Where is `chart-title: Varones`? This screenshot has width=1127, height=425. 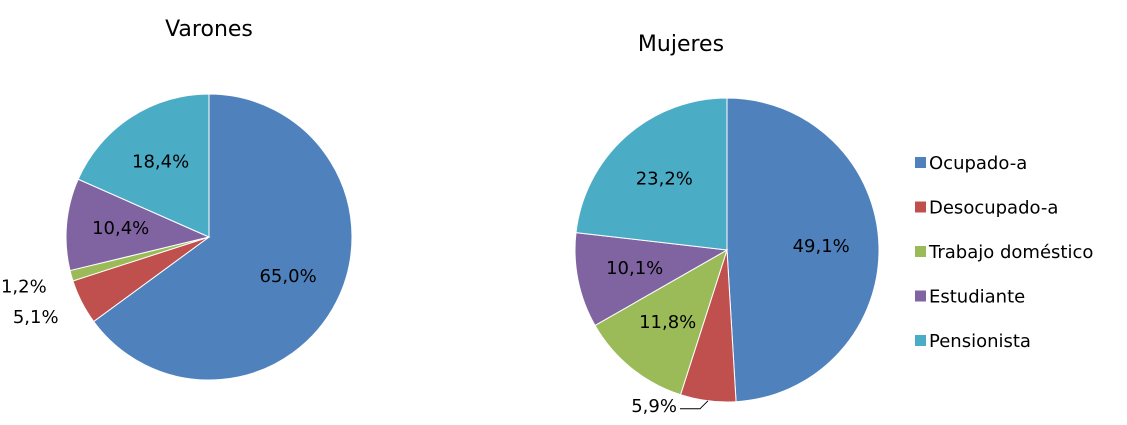
chart-title: Varones is located at coordinates (209, 29).